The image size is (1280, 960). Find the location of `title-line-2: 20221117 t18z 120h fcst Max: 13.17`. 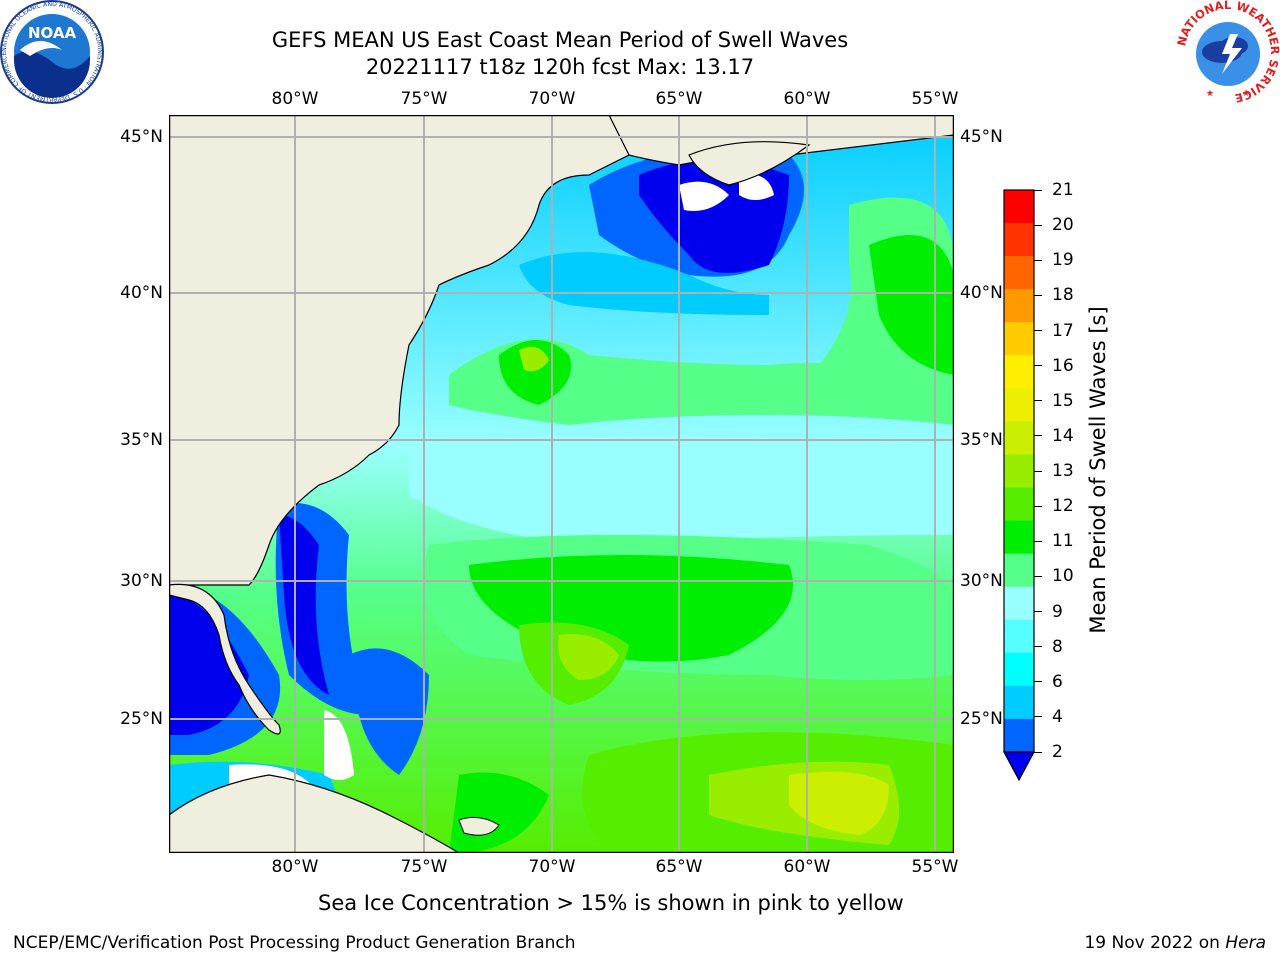

title-line-2: 20221117 t18z 120h fcst Max: 13.17 is located at coordinates (560, 67).